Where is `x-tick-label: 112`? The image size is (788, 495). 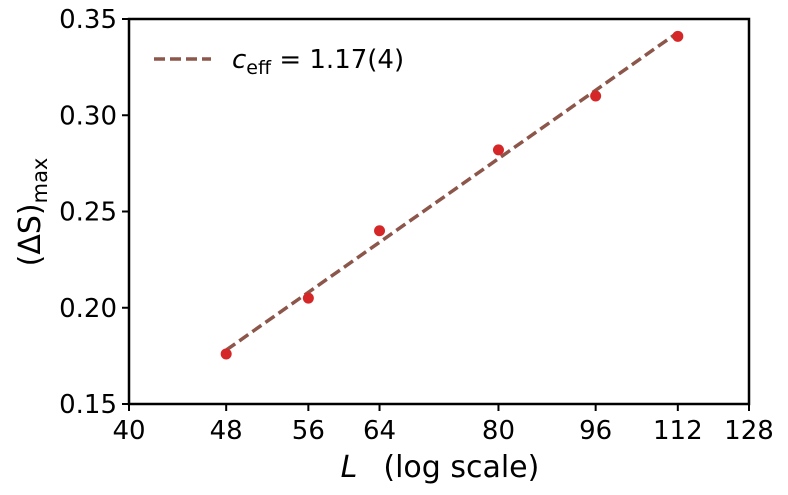
x-tick-label: 112 is located at coordinates (678, 431).